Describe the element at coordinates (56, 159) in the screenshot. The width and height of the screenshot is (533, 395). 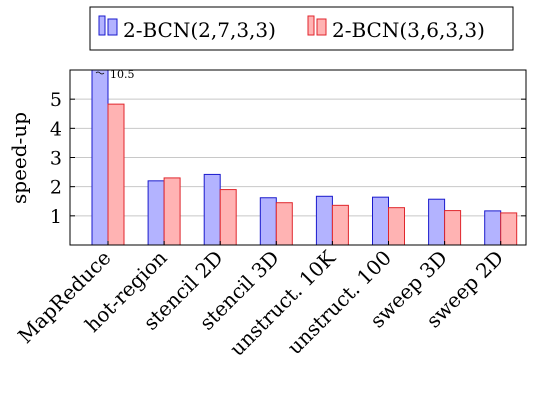
I see `y-tick-label: 3` at that location.